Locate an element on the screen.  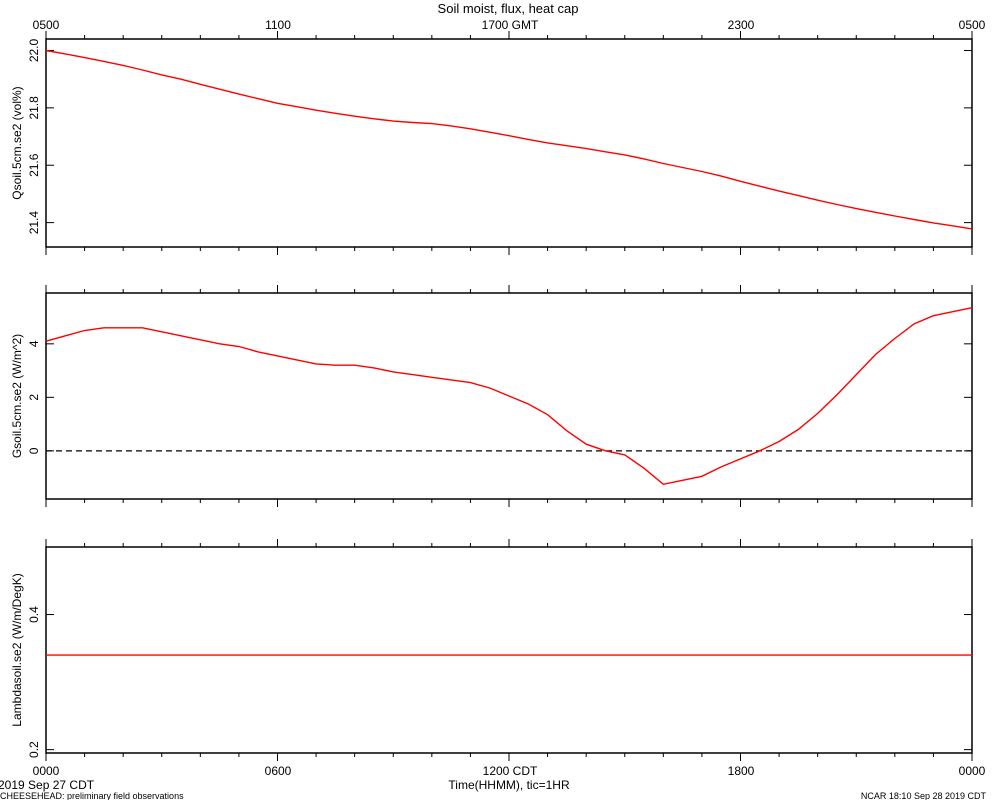
credit-label: NCAR 18:10 Sep 28 2019 CDT is located at coordinates (924, 795).